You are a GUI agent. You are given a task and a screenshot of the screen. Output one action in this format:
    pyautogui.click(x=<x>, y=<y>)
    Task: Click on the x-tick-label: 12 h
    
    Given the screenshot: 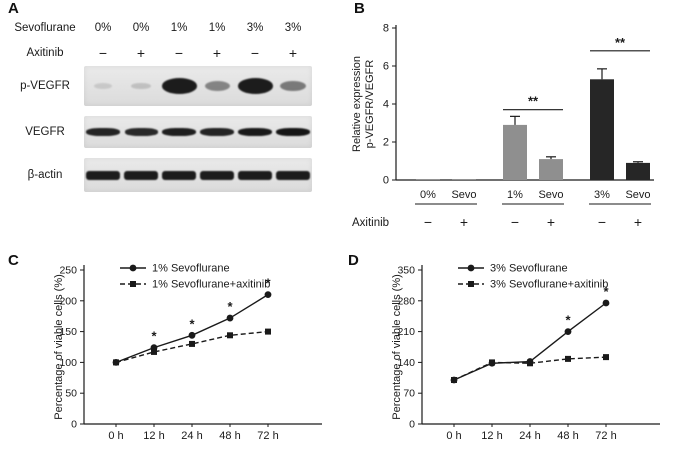 What is the action you would take?
    pyautogui.click(x=153, y=436)
    